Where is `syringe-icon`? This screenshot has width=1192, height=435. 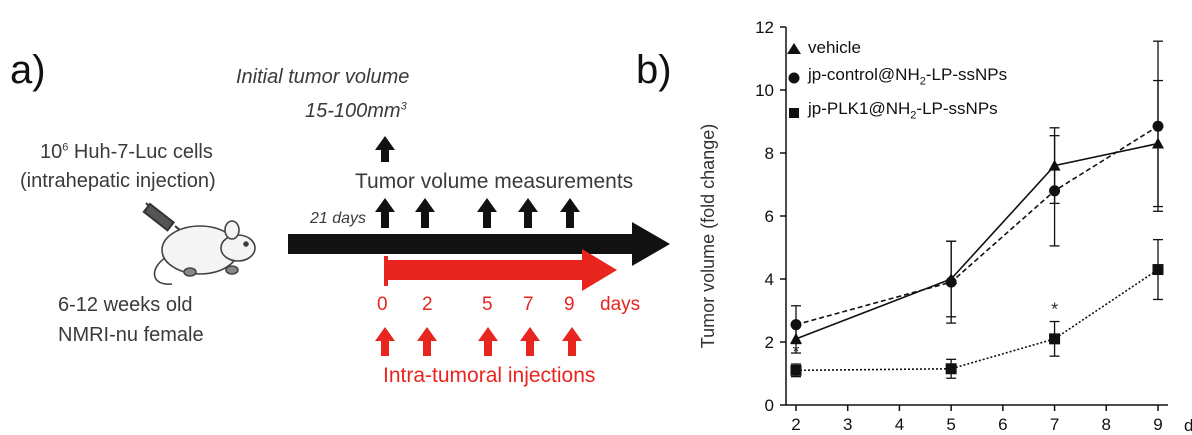 syringe-icon is located at coordinates (164, 219).